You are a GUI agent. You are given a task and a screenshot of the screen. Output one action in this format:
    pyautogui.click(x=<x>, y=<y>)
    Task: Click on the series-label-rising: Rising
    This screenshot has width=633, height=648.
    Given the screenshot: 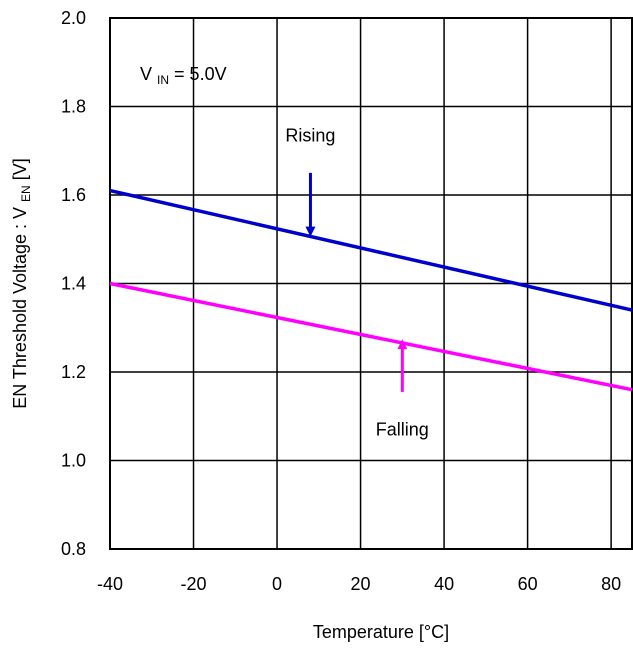 What is the action you would take?
    pyautogui.click(x=310, y=135)
    